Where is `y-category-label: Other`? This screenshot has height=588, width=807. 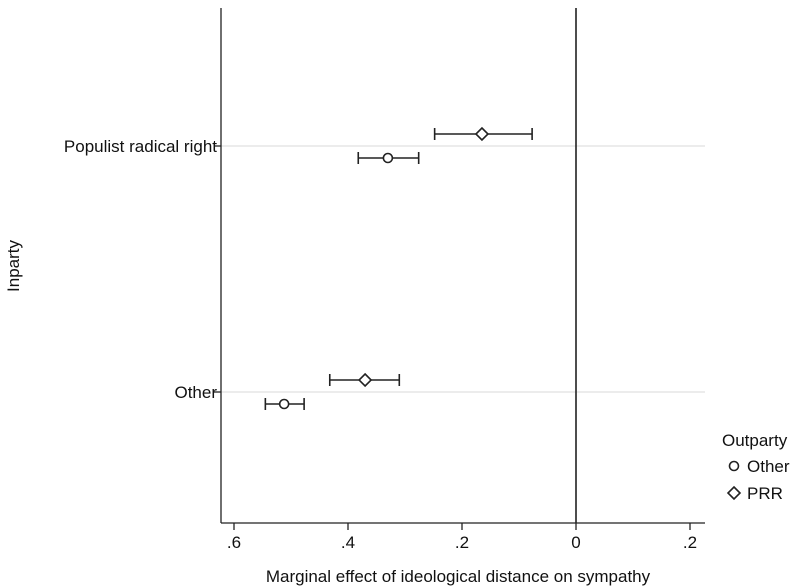
y-category-label: Other is located at coordinates (195, 392).